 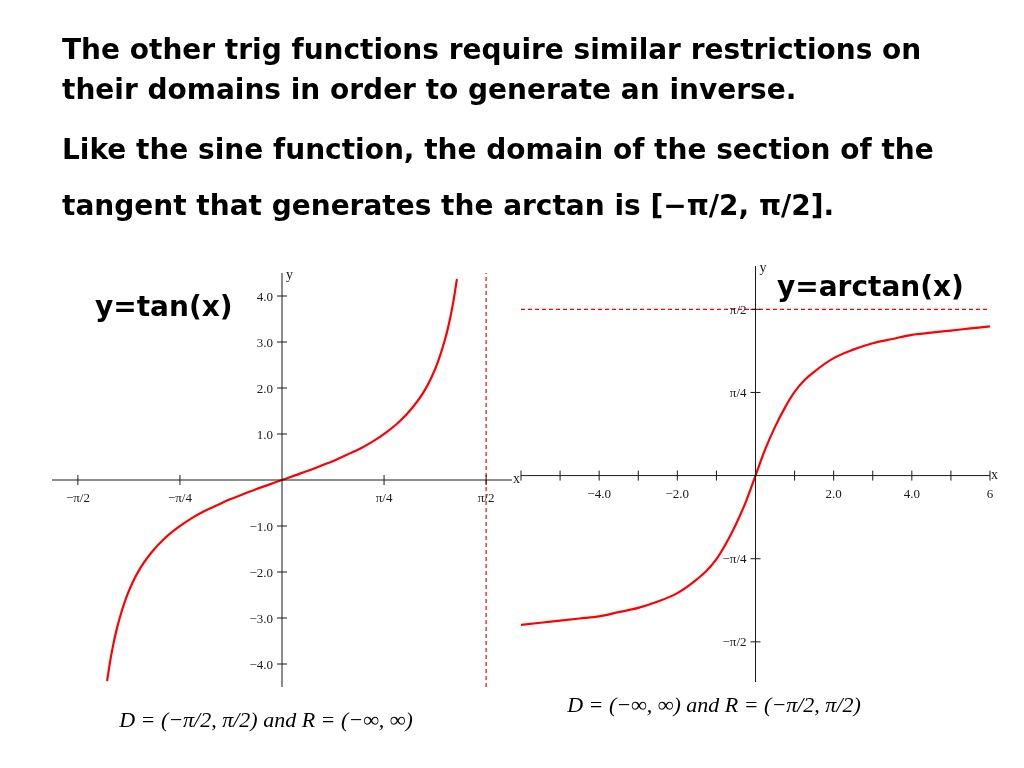 I want to click on y-tick-label: π/4, so click(x=738, y=392).